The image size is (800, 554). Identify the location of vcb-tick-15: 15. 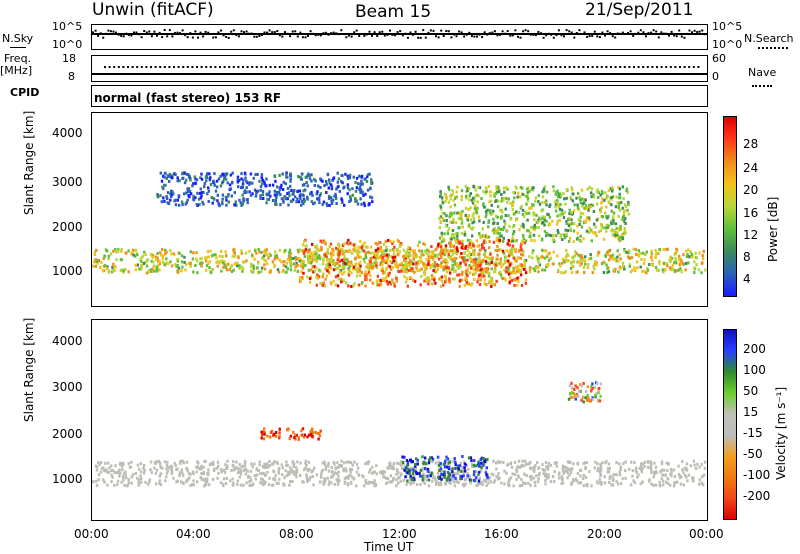
(751, 412).